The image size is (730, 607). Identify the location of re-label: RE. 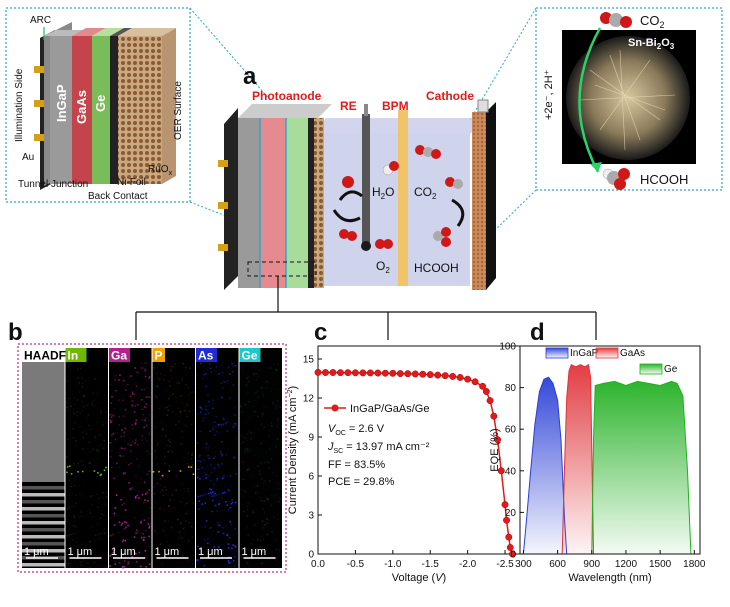
(348, 106).